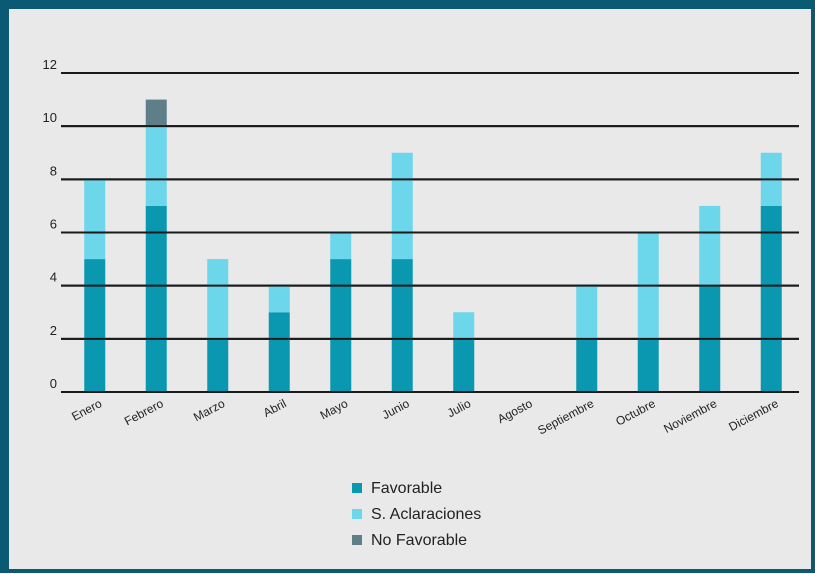  I want to click on y-tick-label: 0, so click(53, 383).